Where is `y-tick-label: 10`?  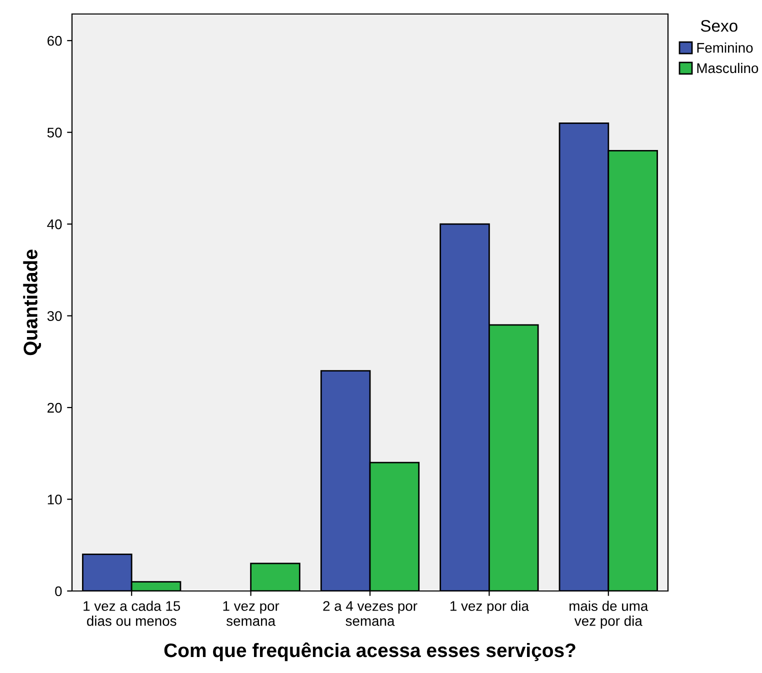
y-tick-label: 10 is located at coordinates (55, 499).